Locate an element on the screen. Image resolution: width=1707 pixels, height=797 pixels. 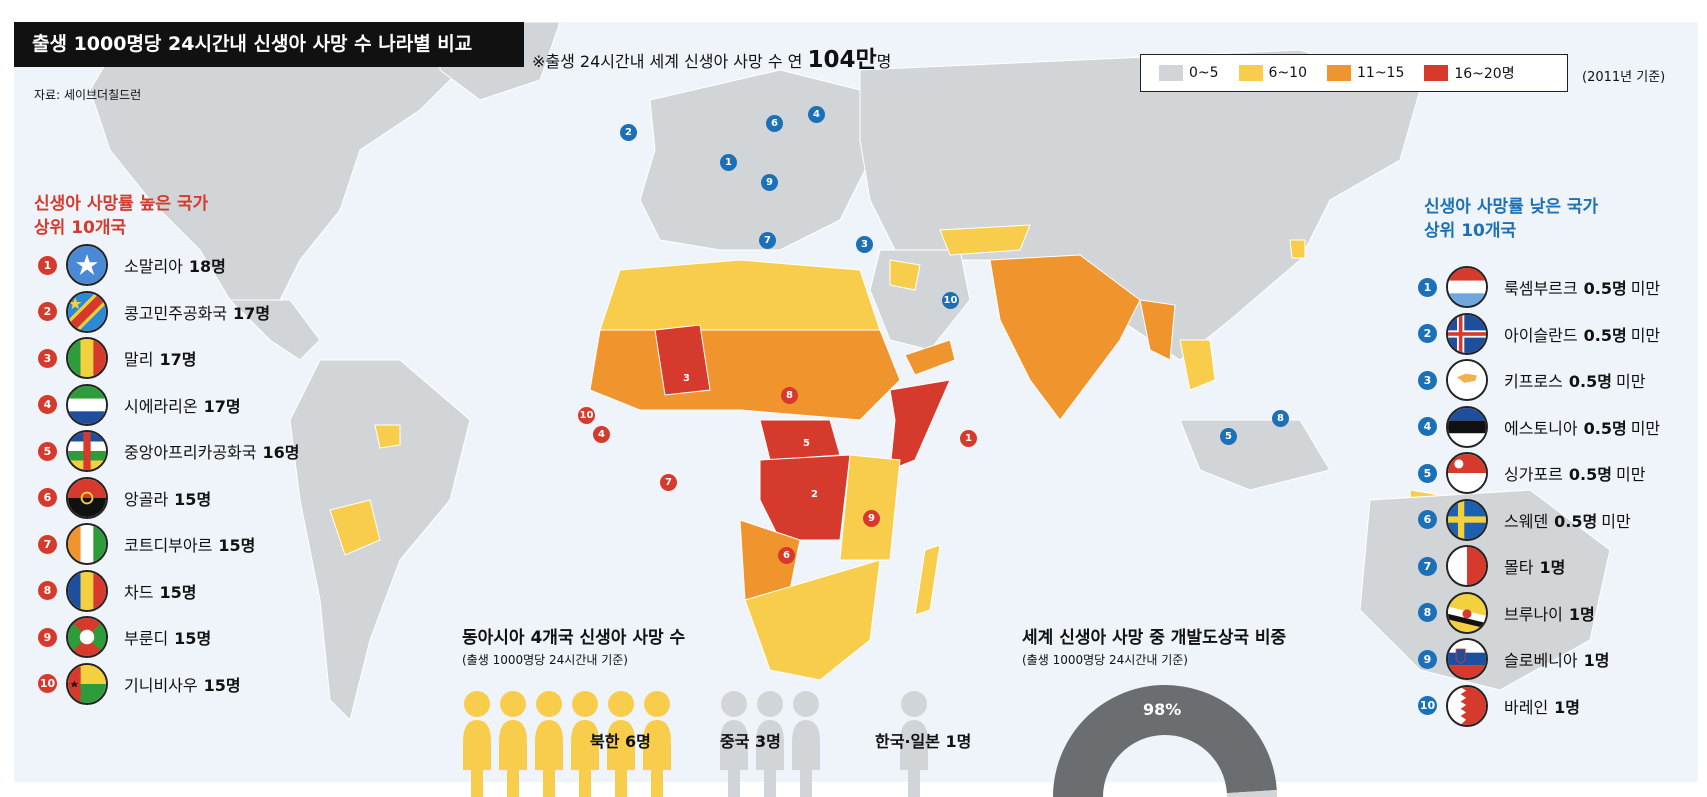
legend-item: 16~20명 is located at coordinates (1469, 73).